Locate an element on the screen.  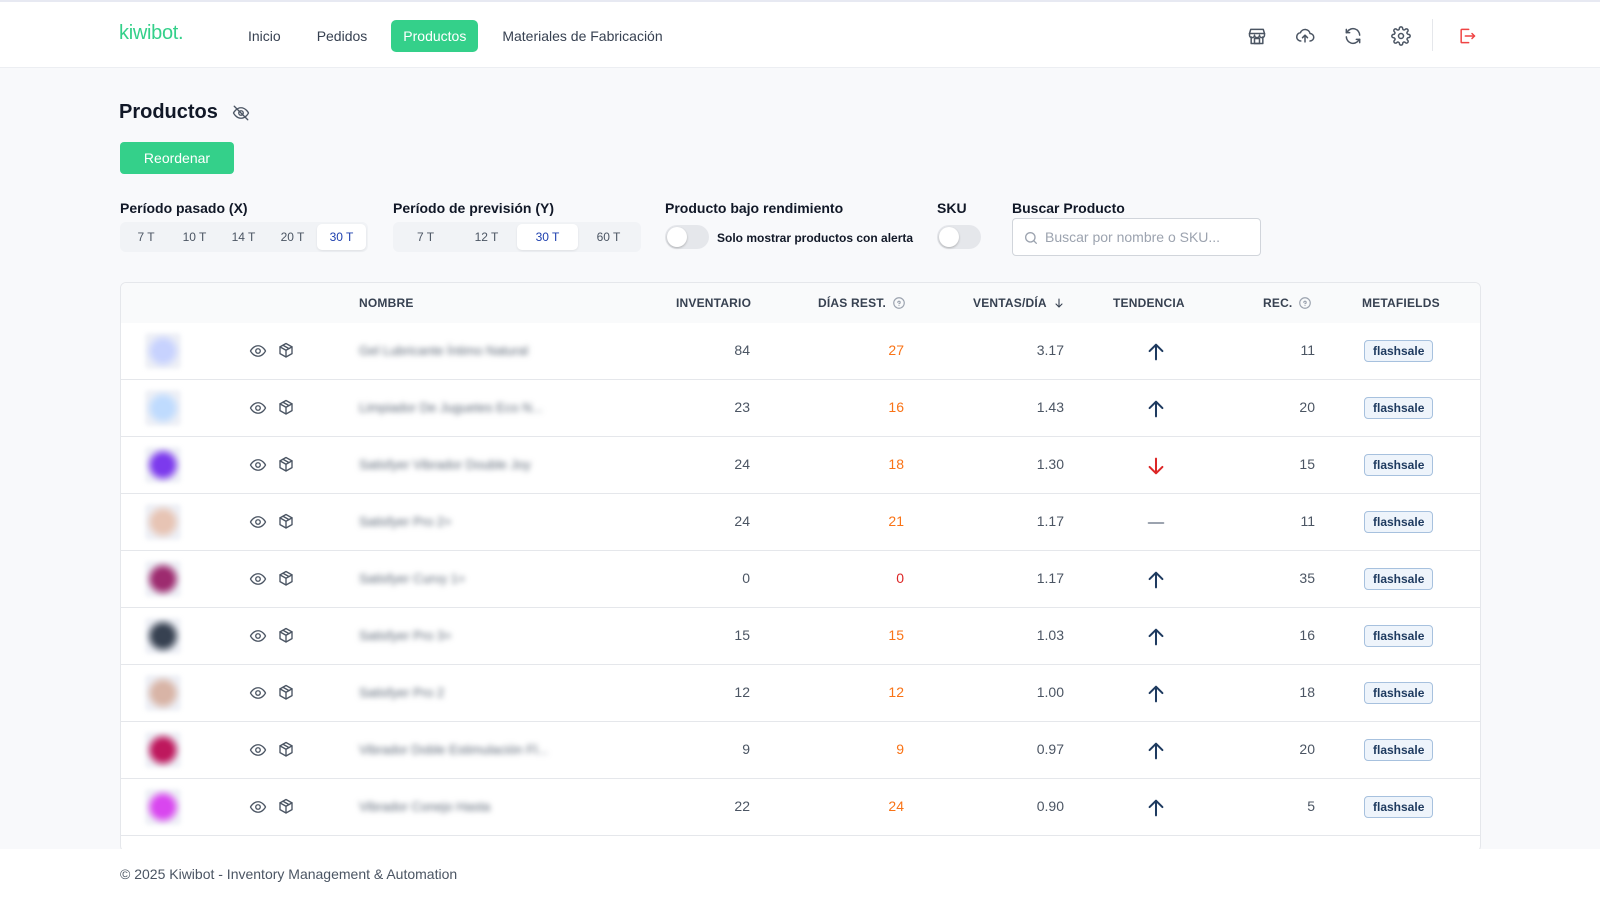
days-remaining-value: 15 is located at coordinates (896, 635).